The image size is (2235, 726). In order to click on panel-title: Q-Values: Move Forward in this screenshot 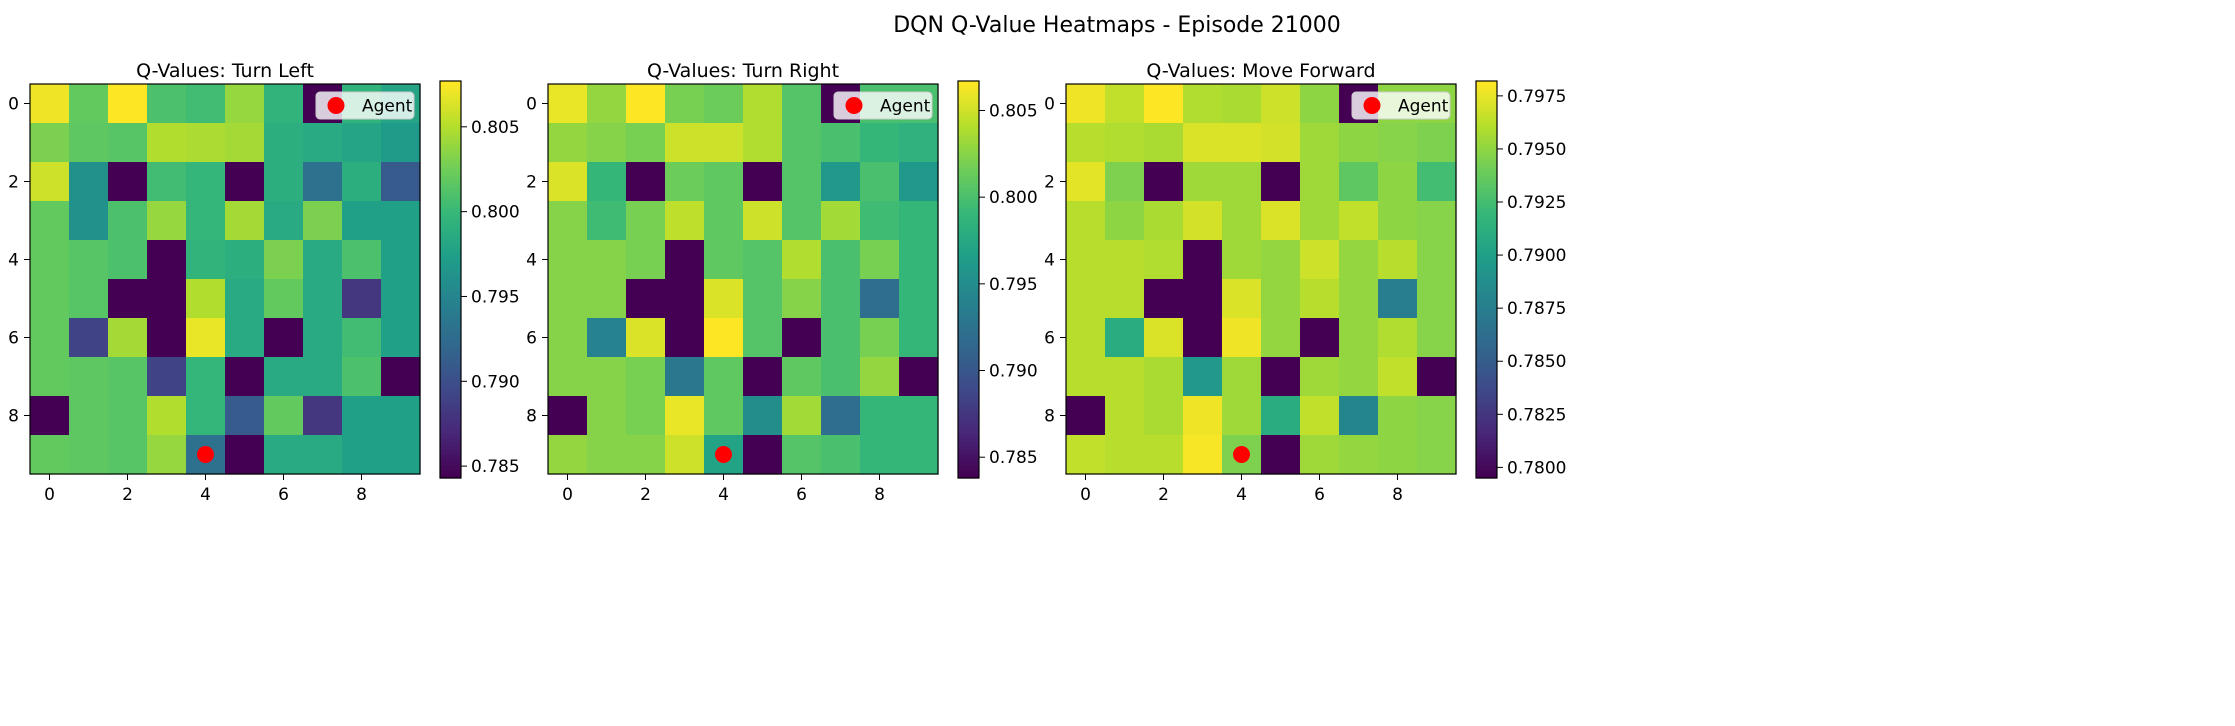, I will do `click(1260, 71)`.